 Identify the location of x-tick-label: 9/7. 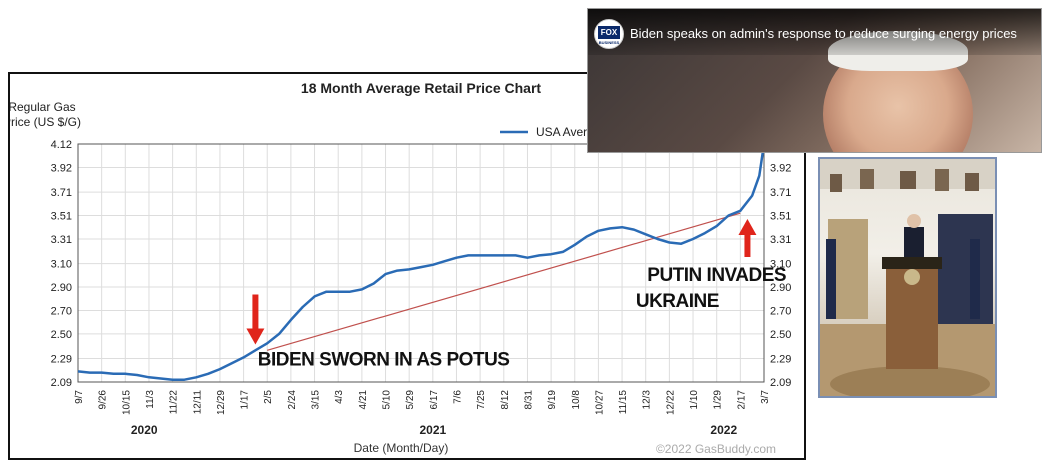
(79, 397).